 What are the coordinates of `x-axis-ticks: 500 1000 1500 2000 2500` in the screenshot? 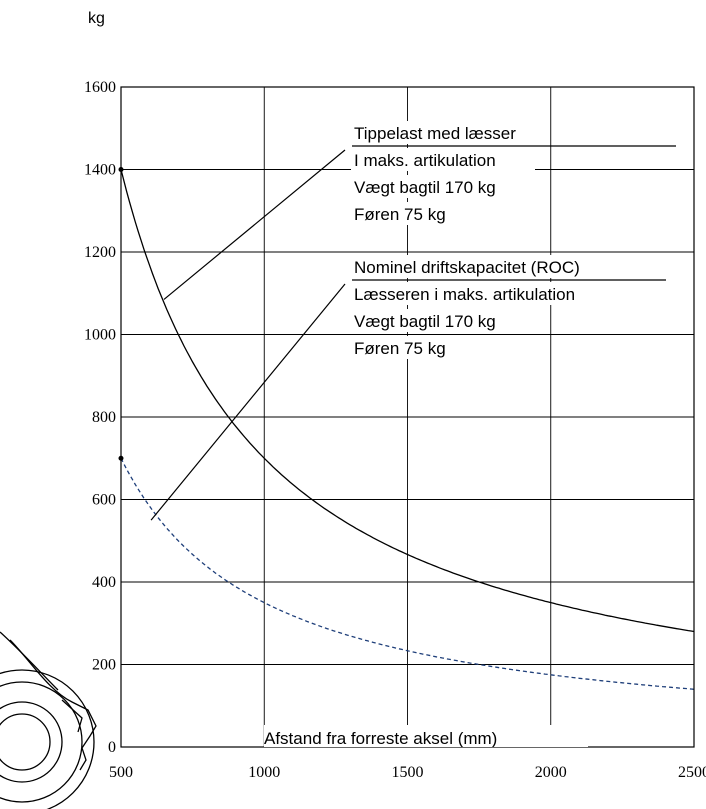 It's located at (407, 772).